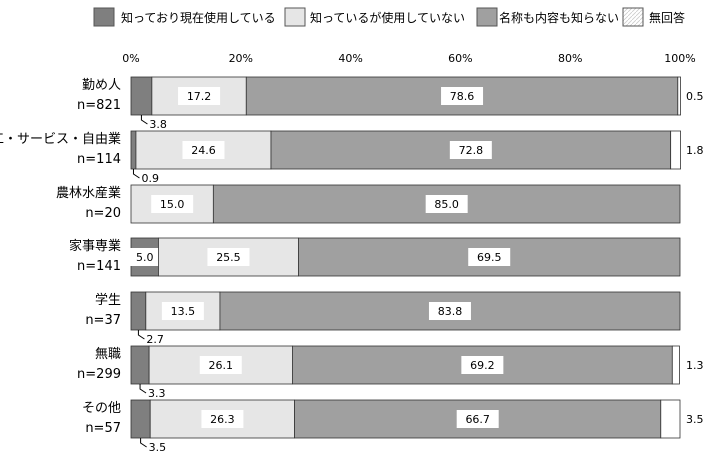 This screenshot has width=710, height=464. I want to click on data-label: 5.0, so click(145, 257).